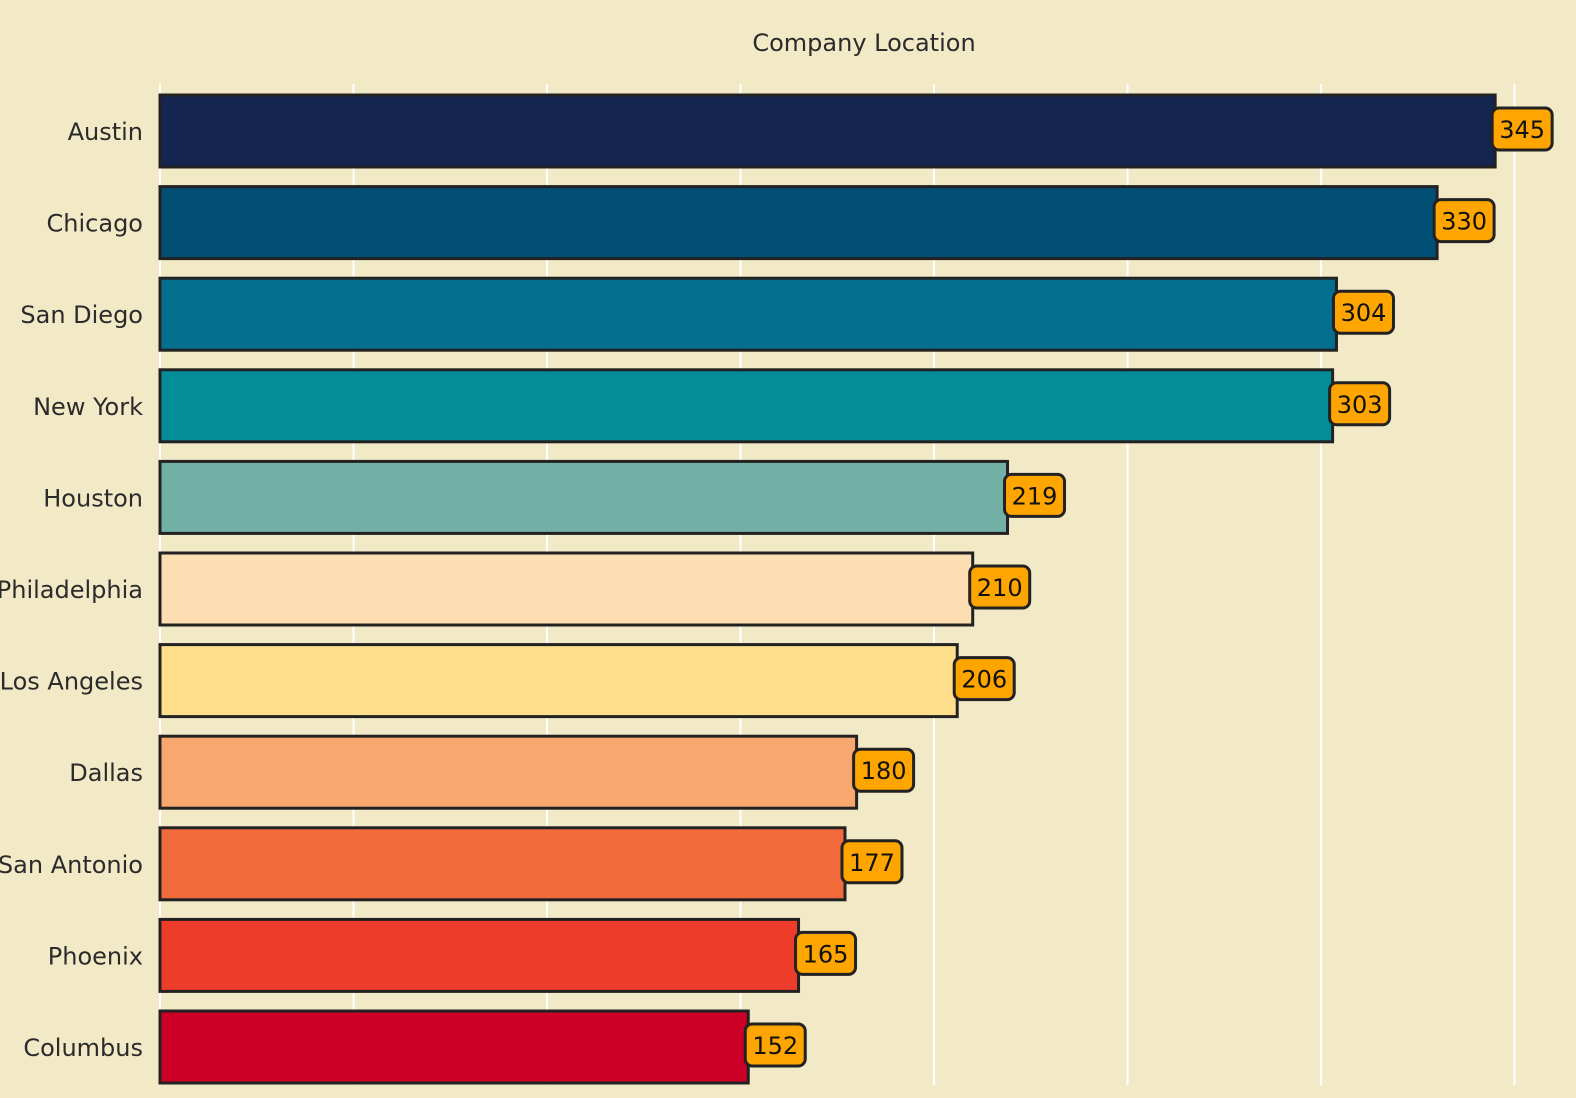 Image resolution: width=1576 pixels, height=1098 pixels. I want to click on data-label: 330, so click(1464, 222).